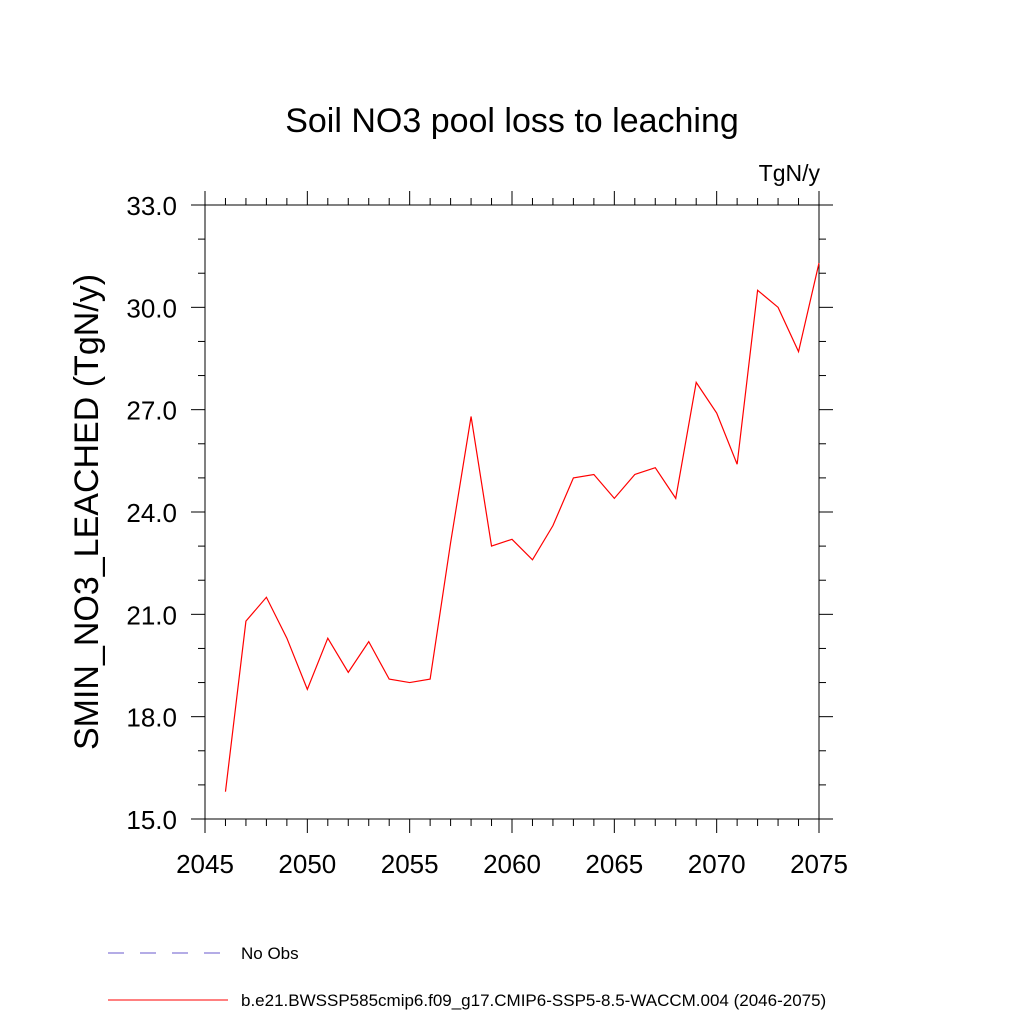  I want to click on y-tick-label: 24.0, so click(151, 513).